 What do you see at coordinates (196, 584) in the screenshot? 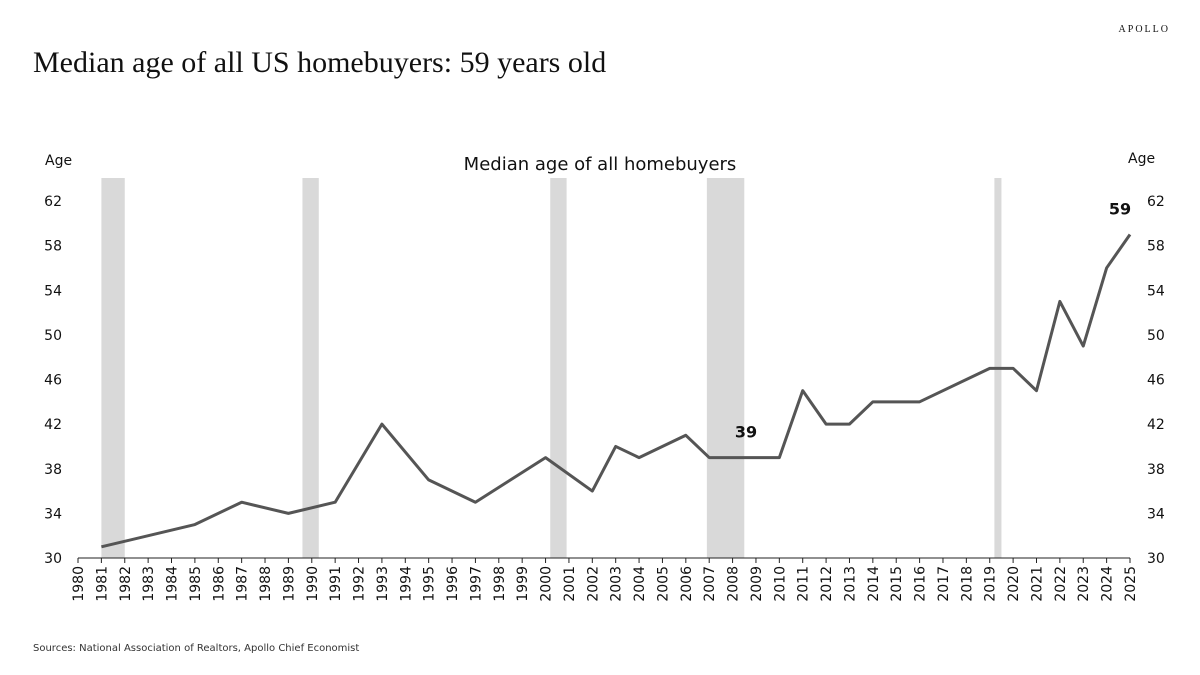
I see `x-tick-label: 1985` at bounding box center [196, 584].